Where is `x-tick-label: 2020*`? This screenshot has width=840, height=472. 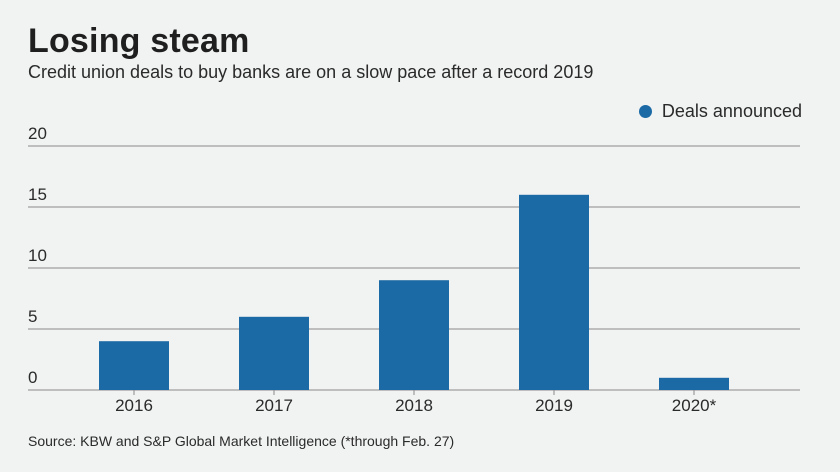 x-tick-label: 2020* is located at coordinates (694, 405).